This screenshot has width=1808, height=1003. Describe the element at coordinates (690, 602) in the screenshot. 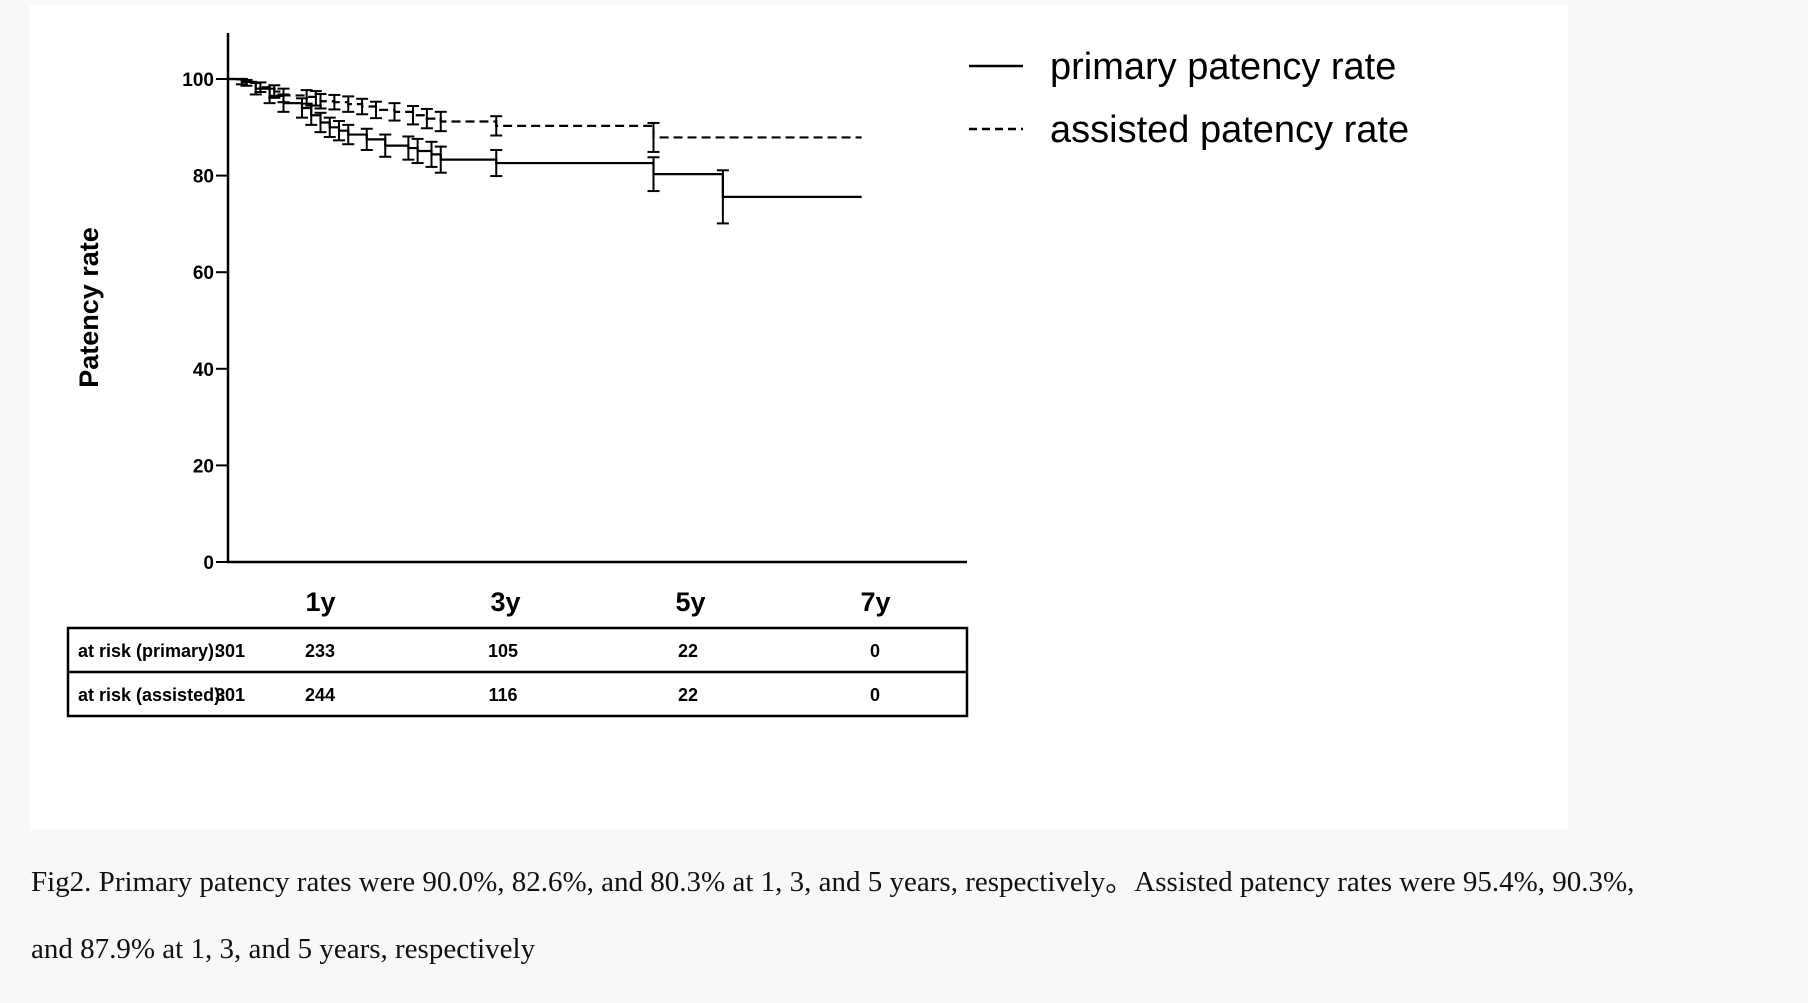

I see `x-tick-label: 5y` at that location.